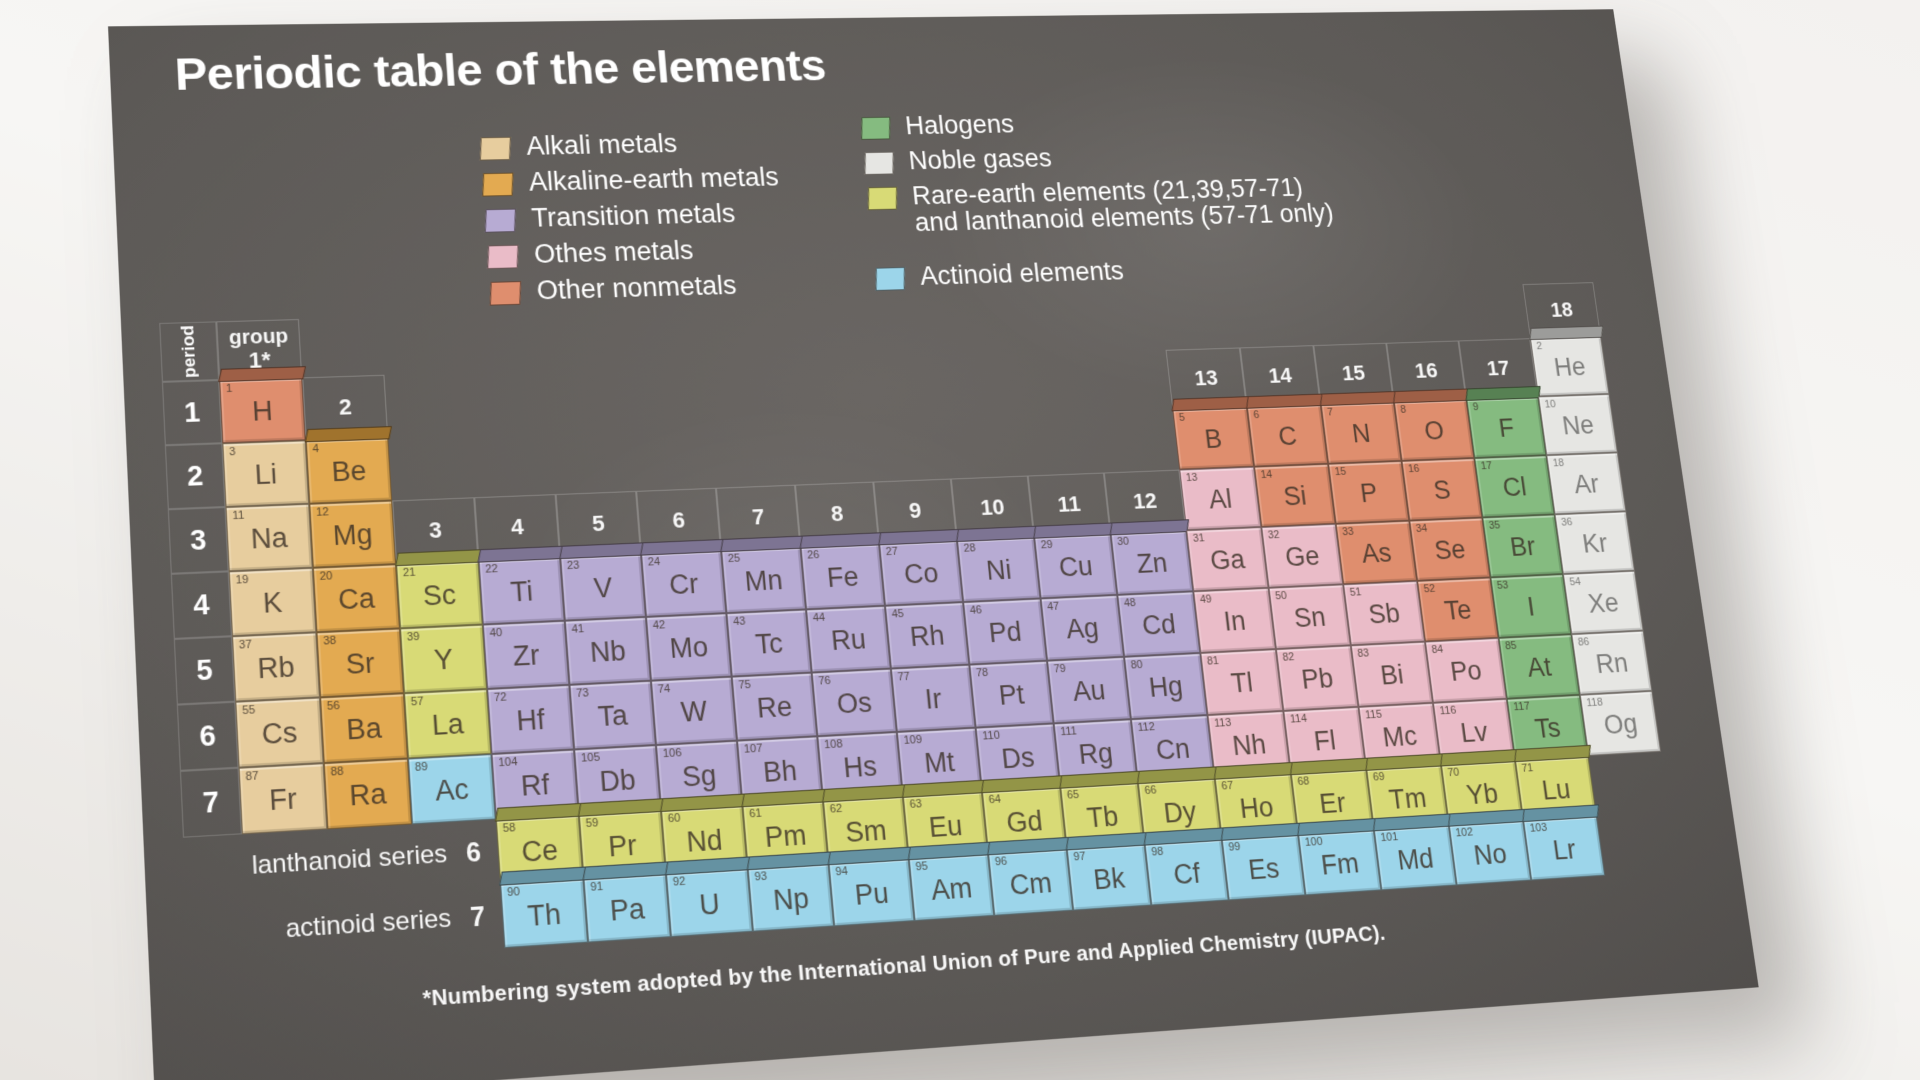 This screenshot has width=1920, height=1080. What do you see at coordinates (353, 534) in the screenshot?
I see `element-mg: 12 Mg` at bounding box center [353, 534].